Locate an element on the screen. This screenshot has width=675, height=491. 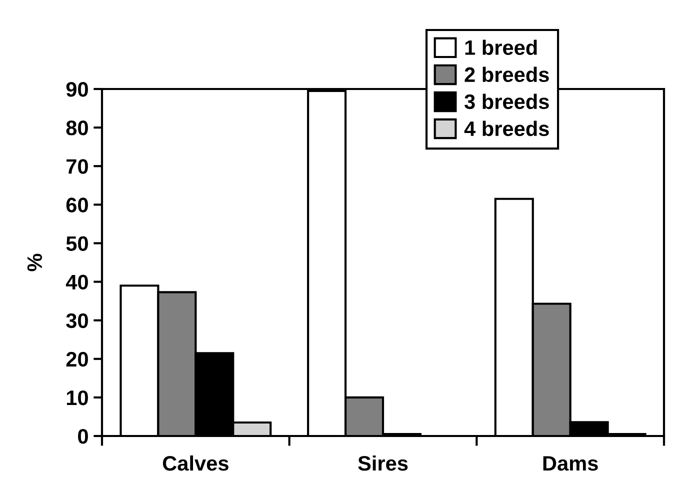
legend-label: 2 breeds is located at coordinates (506, 74).